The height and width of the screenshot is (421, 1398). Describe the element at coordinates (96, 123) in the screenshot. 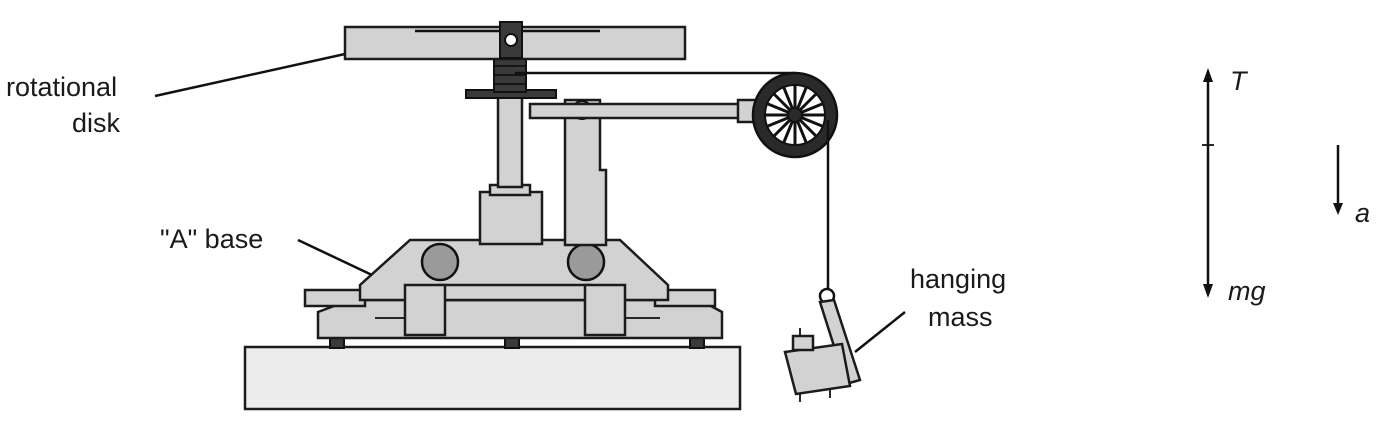

I see `label-rotational-disk-line2: disk` at that location.